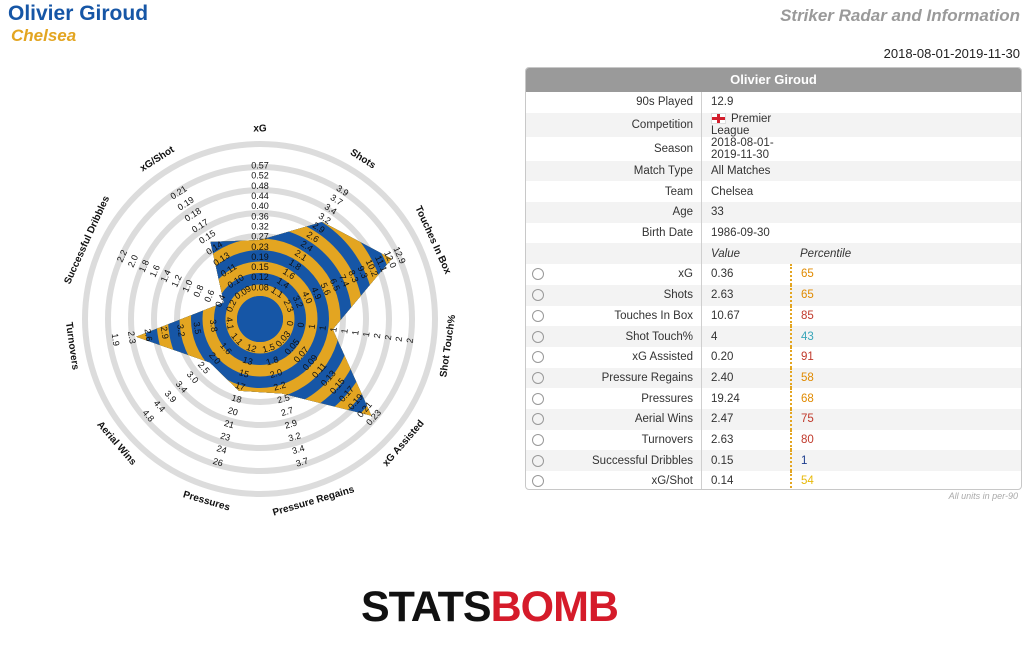 Image resolution: width=1024 pixels, height=649 pixels. What do you see at coordinates (448, 346) in the screenshot?
I see `axis-label: Shot Touch%` at bounding box center [448, 346].